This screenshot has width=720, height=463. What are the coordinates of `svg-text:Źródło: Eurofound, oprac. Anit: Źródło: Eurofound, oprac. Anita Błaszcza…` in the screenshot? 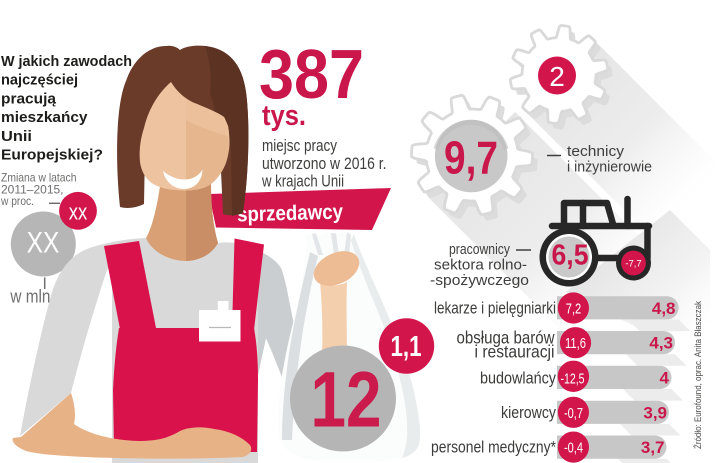 It's located at (698, 375).